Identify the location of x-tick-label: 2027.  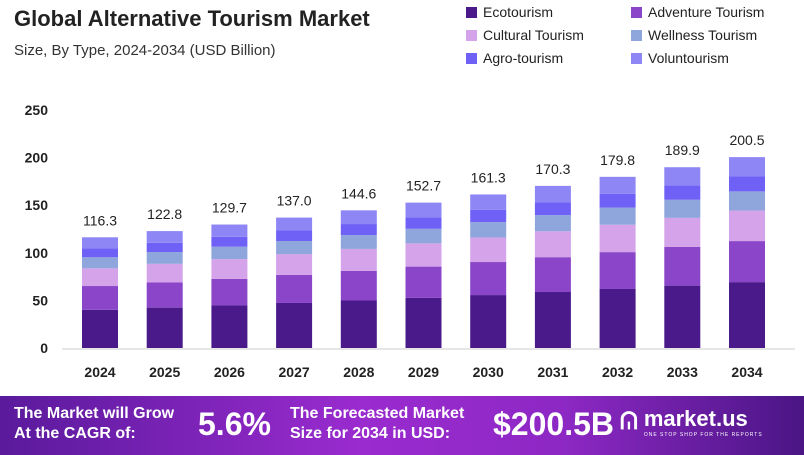
(294, 372).